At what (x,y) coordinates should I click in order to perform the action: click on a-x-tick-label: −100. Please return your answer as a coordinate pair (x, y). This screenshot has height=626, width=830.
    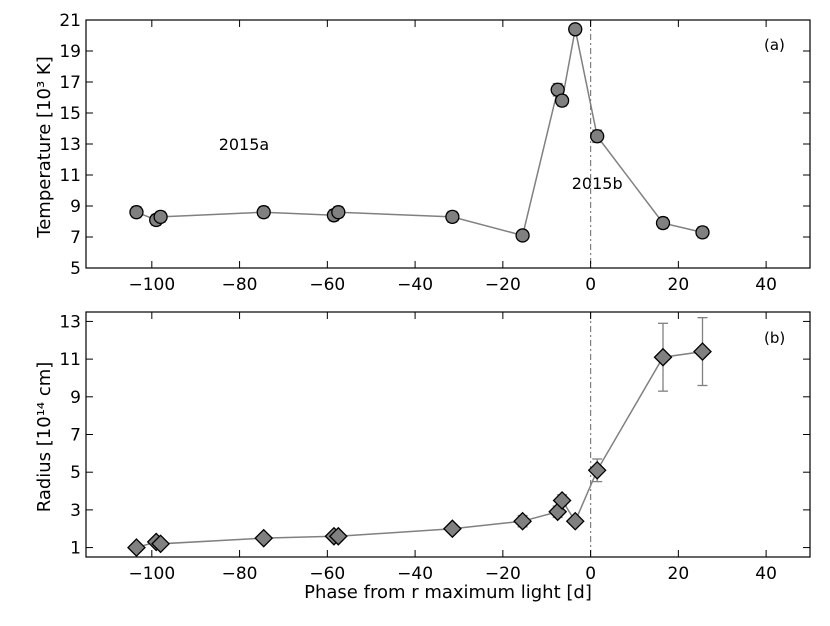
    Looking at the image, I should click on (151, 285).